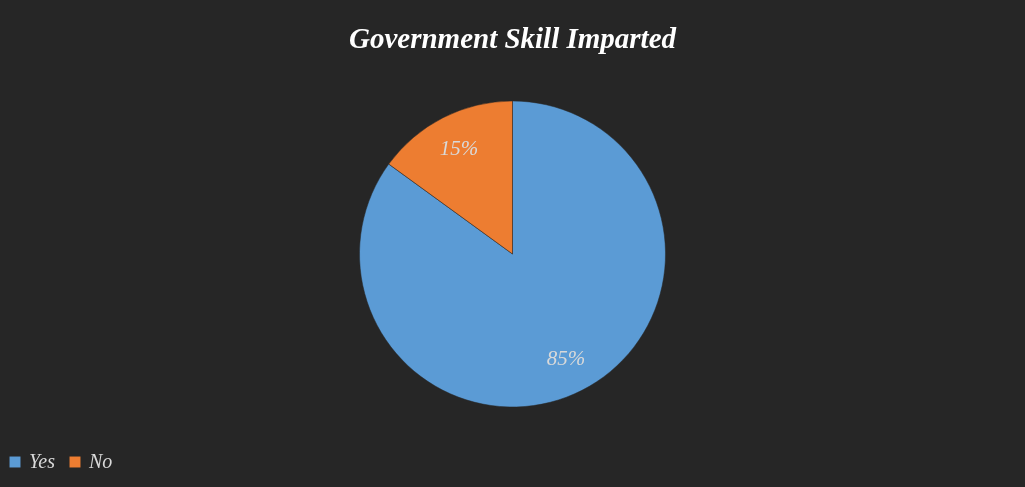 Image resolution: width=1025 pixels, height=487 pixels. I want to click on chart-title: Government Skill Imparted, so click(512, 38).